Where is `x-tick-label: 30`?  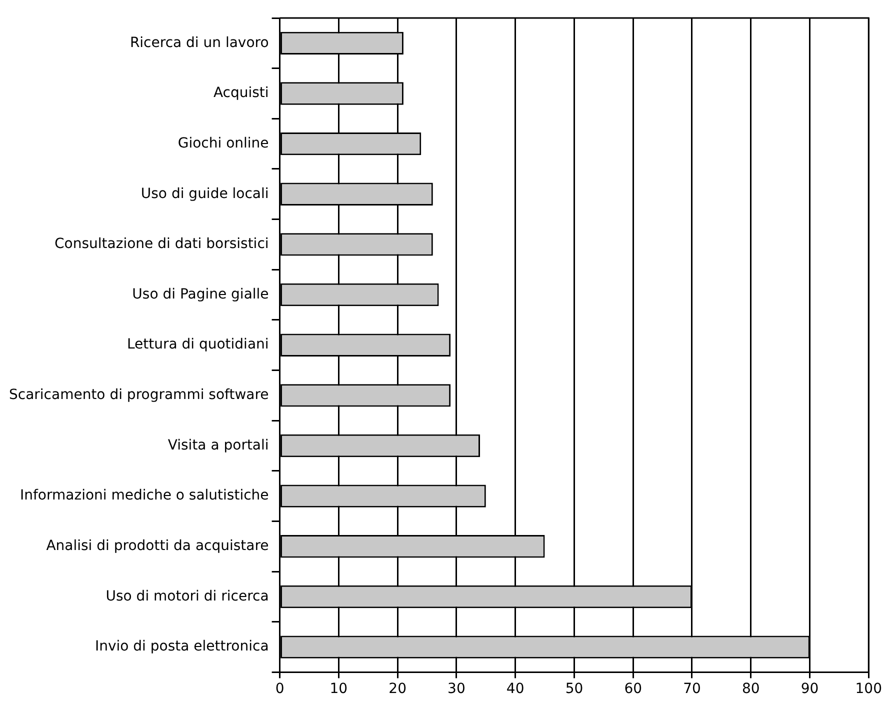
x-tick-label: 30 is located at coordinates (457, 689).